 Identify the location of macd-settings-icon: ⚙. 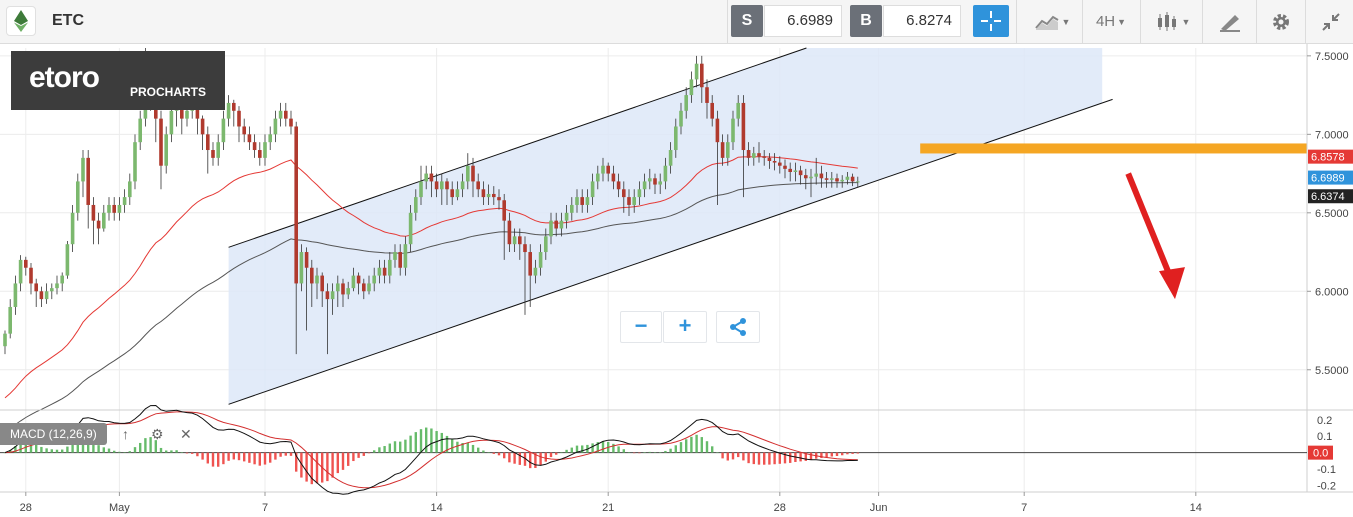
(157, 434).